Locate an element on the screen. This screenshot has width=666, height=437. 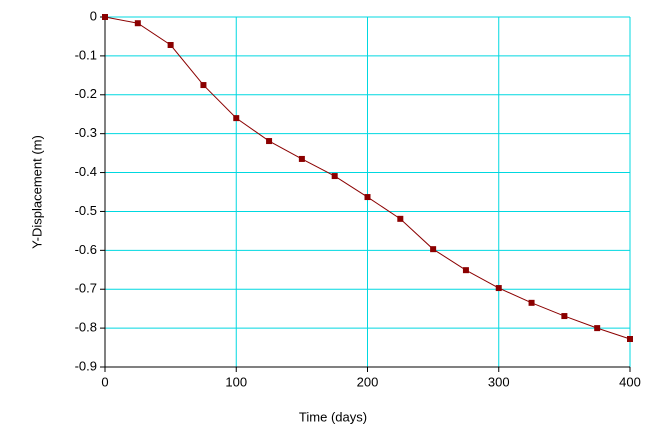
x-tick-label: 300 is located at coordinates (499, 381).